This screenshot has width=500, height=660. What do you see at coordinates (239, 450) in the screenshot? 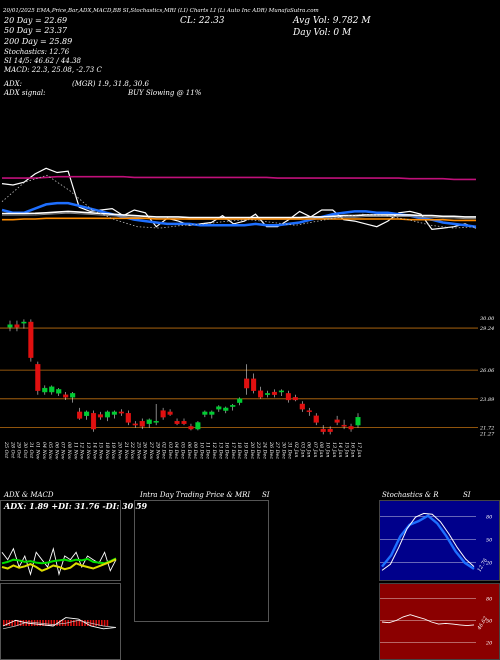
I see `x-label-37: 18 Dec` at bounding box center [239, 450].